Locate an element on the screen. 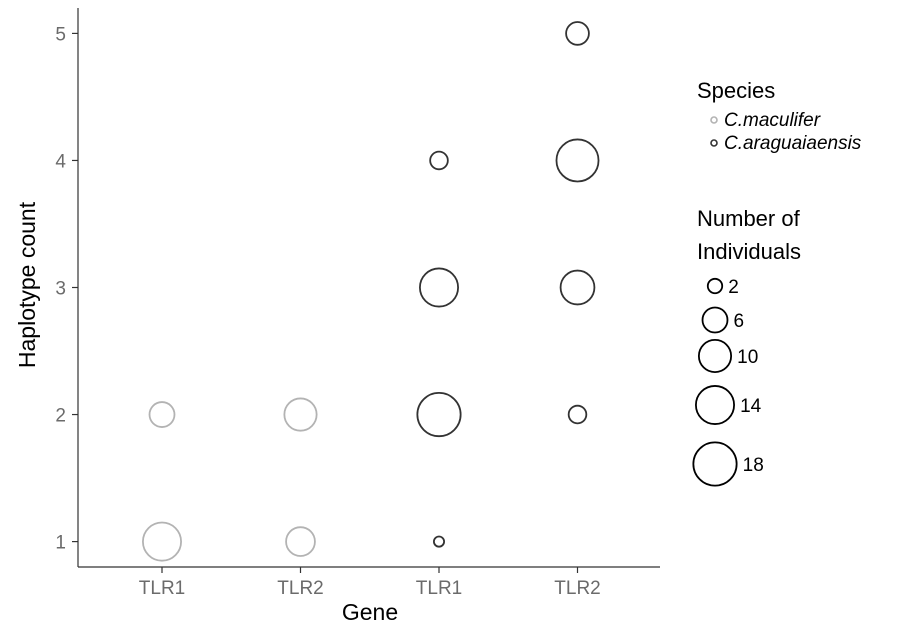  legend-species-label: C.araguaiaensis is located at coordinates (793, 143).